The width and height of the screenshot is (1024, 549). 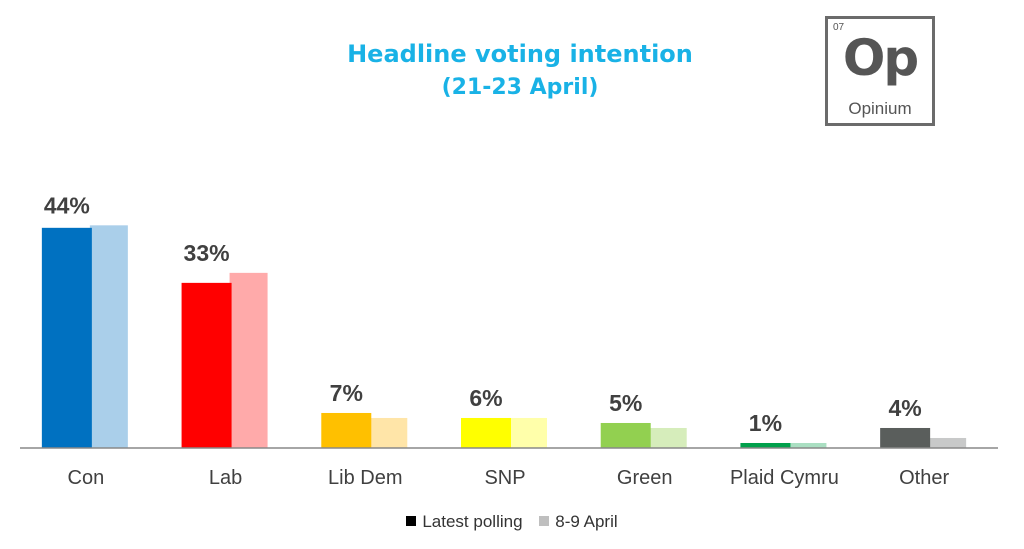 I want to click on legend-swatch-previous, so click(x=544, y=521).